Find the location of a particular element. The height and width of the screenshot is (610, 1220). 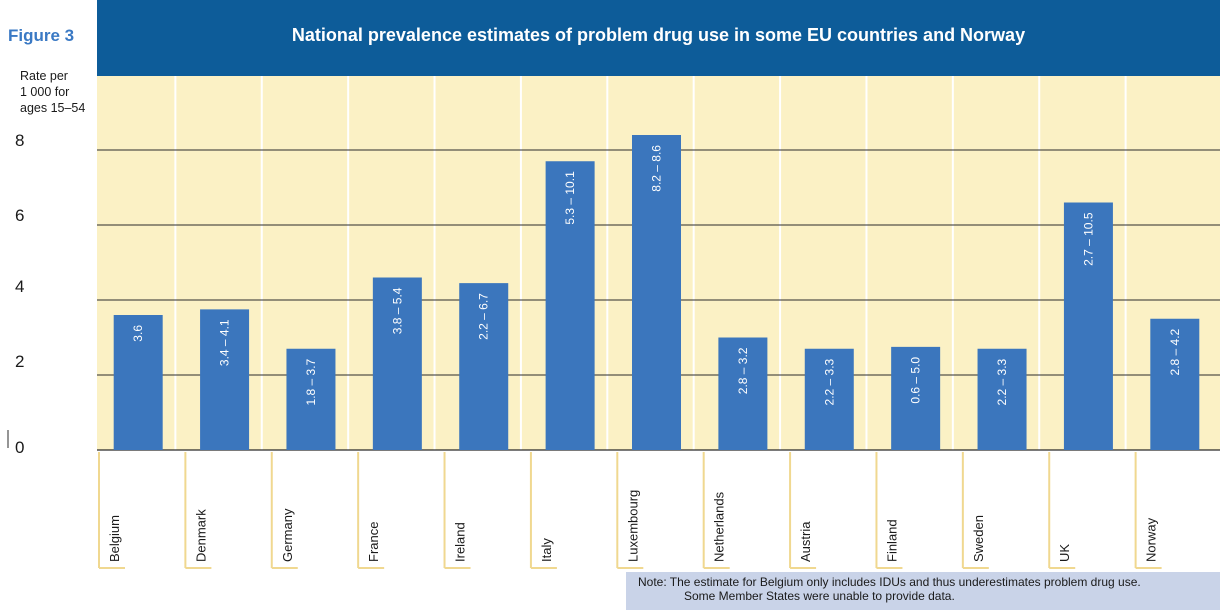

figure-label: Figure 3 is located at coordinates (41, 35).